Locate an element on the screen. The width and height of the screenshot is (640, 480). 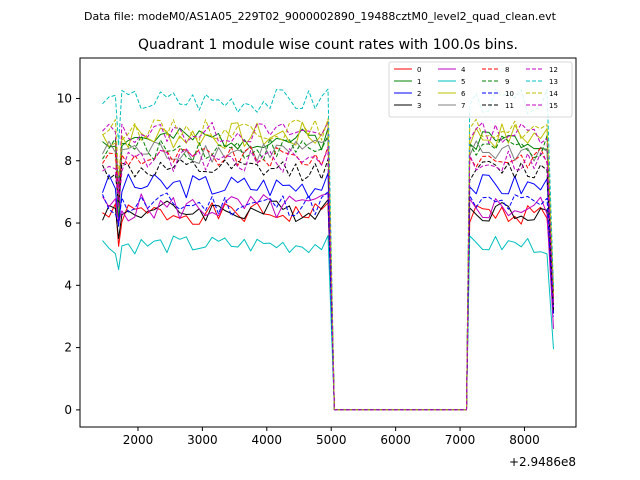
legend-box is located at coordinates (480, 89).